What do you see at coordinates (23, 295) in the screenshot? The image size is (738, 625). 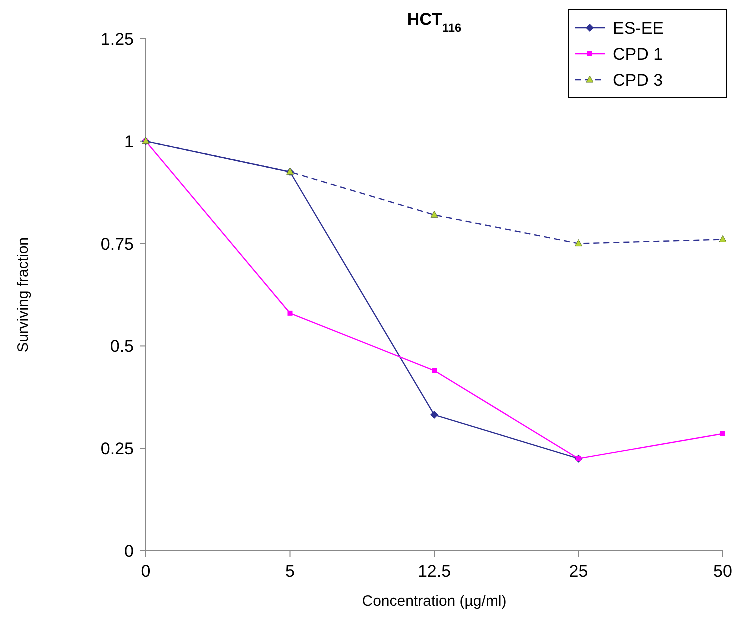 I see `y-axis-title: Surviving fraction` at bounding box center [23, 295].